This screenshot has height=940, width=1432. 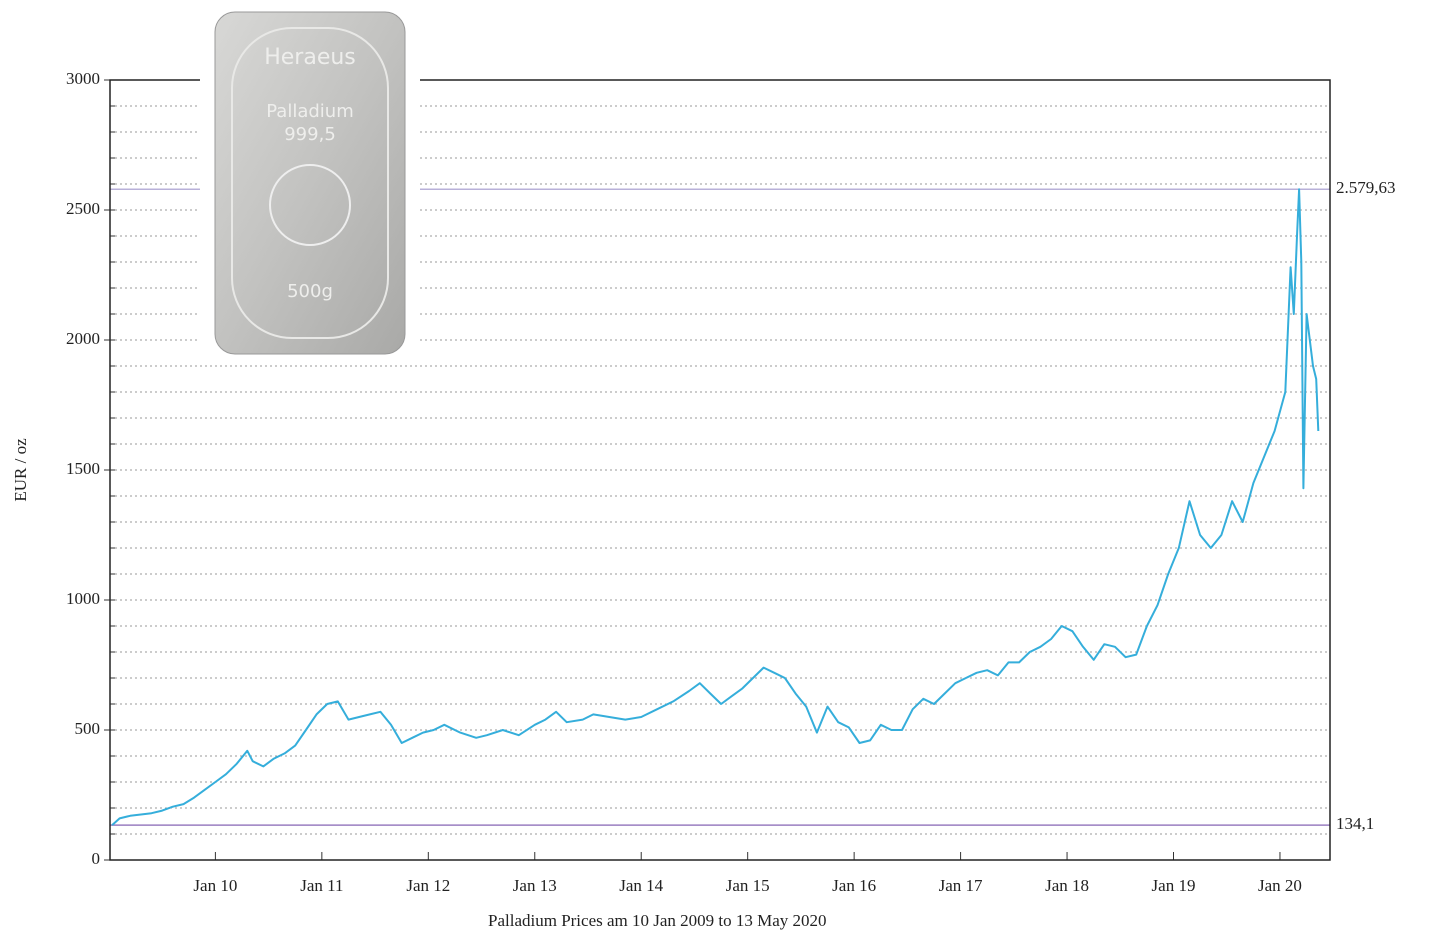 I want to click on y-tick-label: 3000, so click(x=83, y=78).